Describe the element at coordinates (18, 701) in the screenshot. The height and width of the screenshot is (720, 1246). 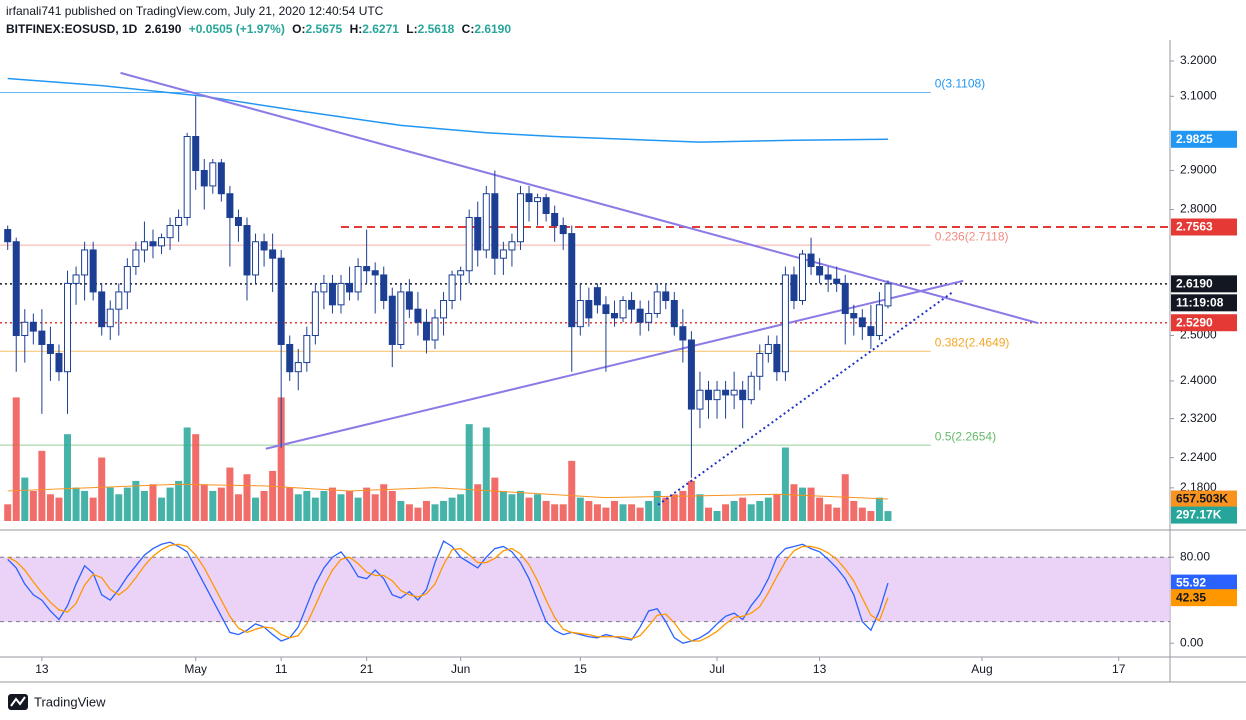
I see `logo-glyph` at that location.